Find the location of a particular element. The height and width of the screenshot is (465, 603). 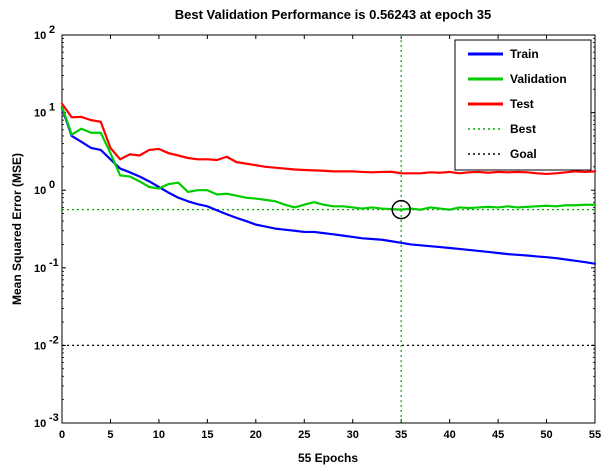

x-tick-label: 15 is located at coordinates (207, 435).